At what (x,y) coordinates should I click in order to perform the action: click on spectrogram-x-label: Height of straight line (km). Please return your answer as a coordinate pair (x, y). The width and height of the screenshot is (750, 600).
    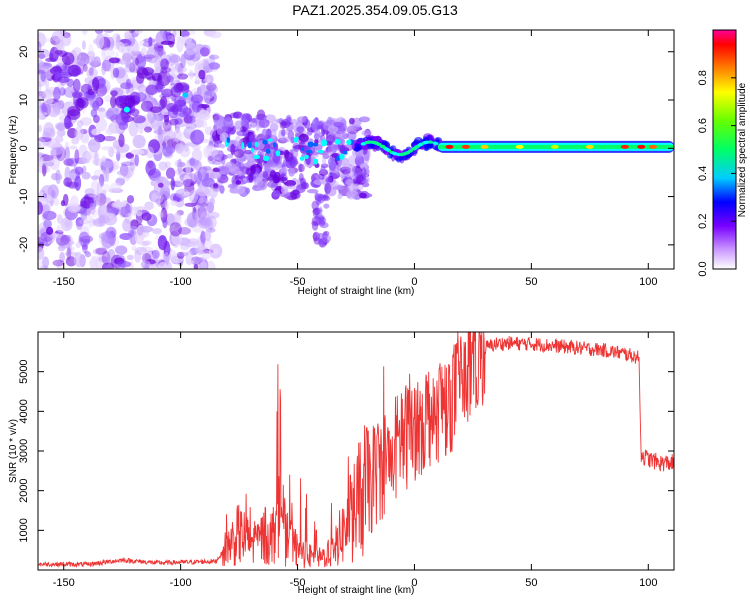
    Looking at the image, I should click on (356, 291).